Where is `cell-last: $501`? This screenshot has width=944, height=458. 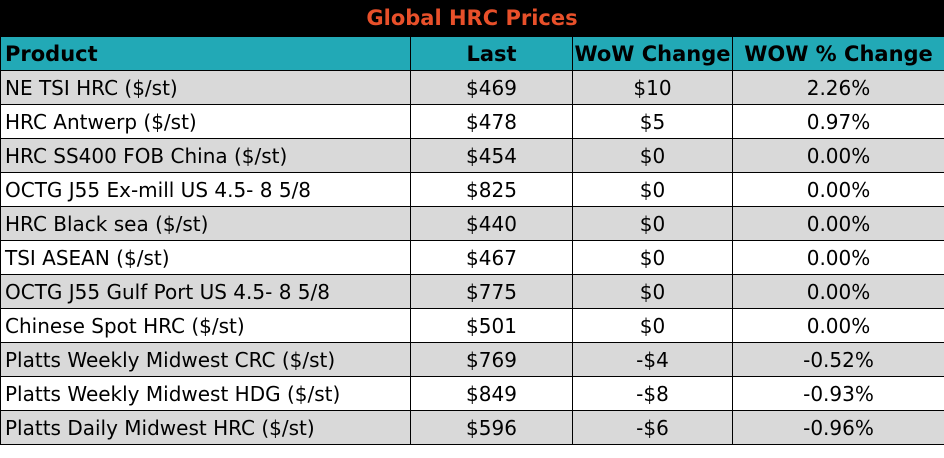
cell-last: $501 is located at coordinates (491, 325).